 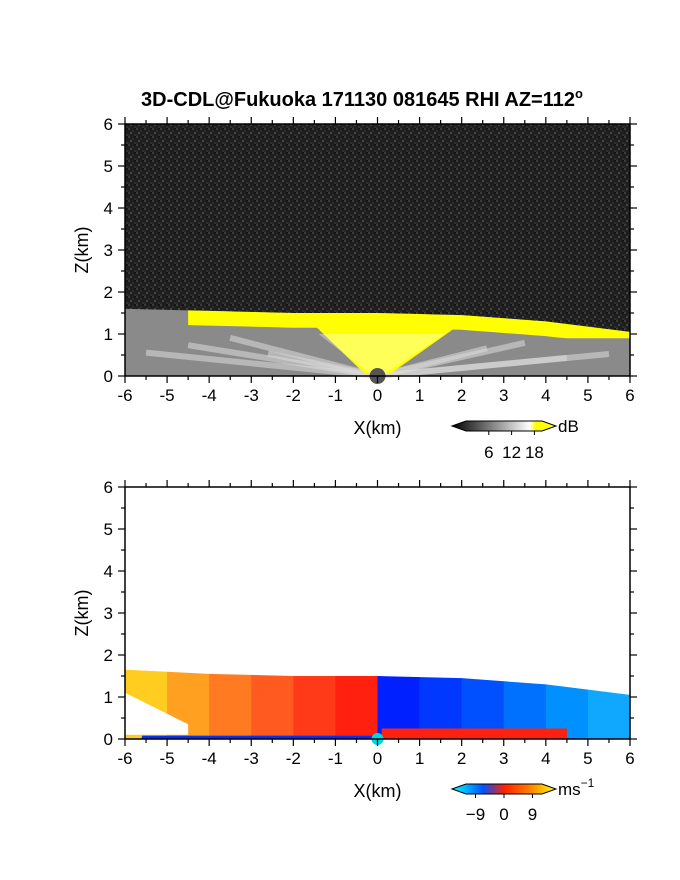 I want to click on high-snr-fan, so click(x=386, y=343).